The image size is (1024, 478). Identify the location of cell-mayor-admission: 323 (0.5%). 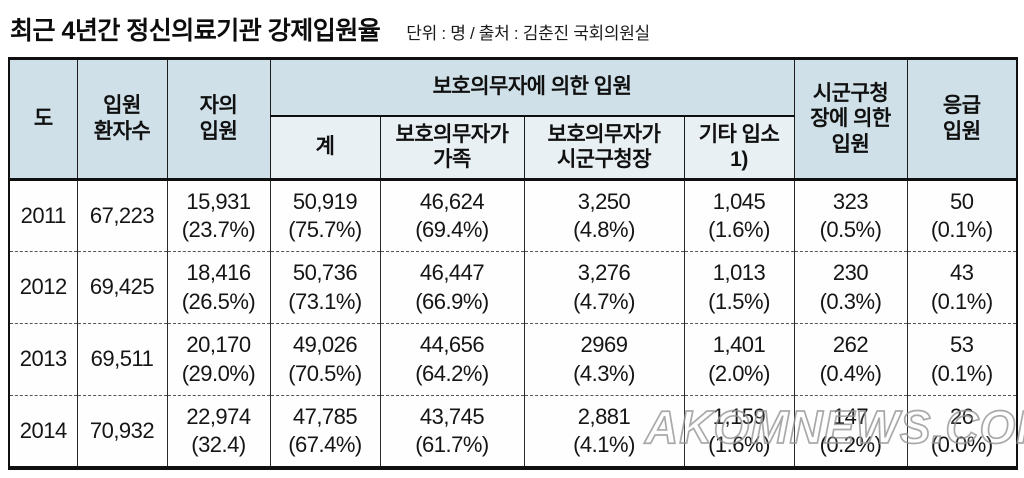
(850, 215).